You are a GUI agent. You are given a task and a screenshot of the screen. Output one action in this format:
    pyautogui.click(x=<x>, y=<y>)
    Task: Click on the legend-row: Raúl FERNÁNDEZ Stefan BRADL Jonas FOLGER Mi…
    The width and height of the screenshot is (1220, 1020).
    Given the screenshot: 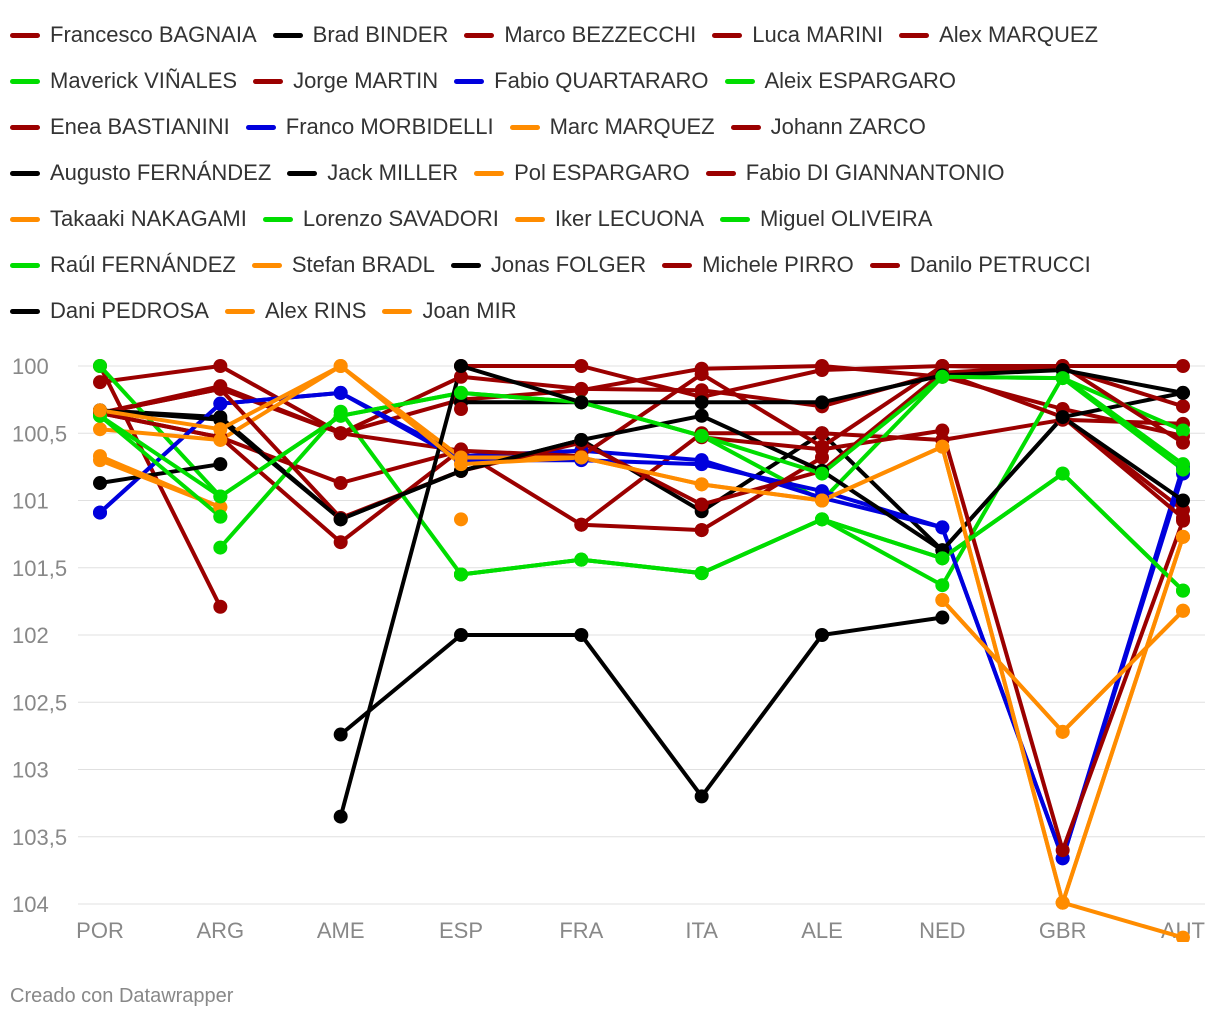 What is the action you would take?
    pyautogui.click(x=610, y=265)
    